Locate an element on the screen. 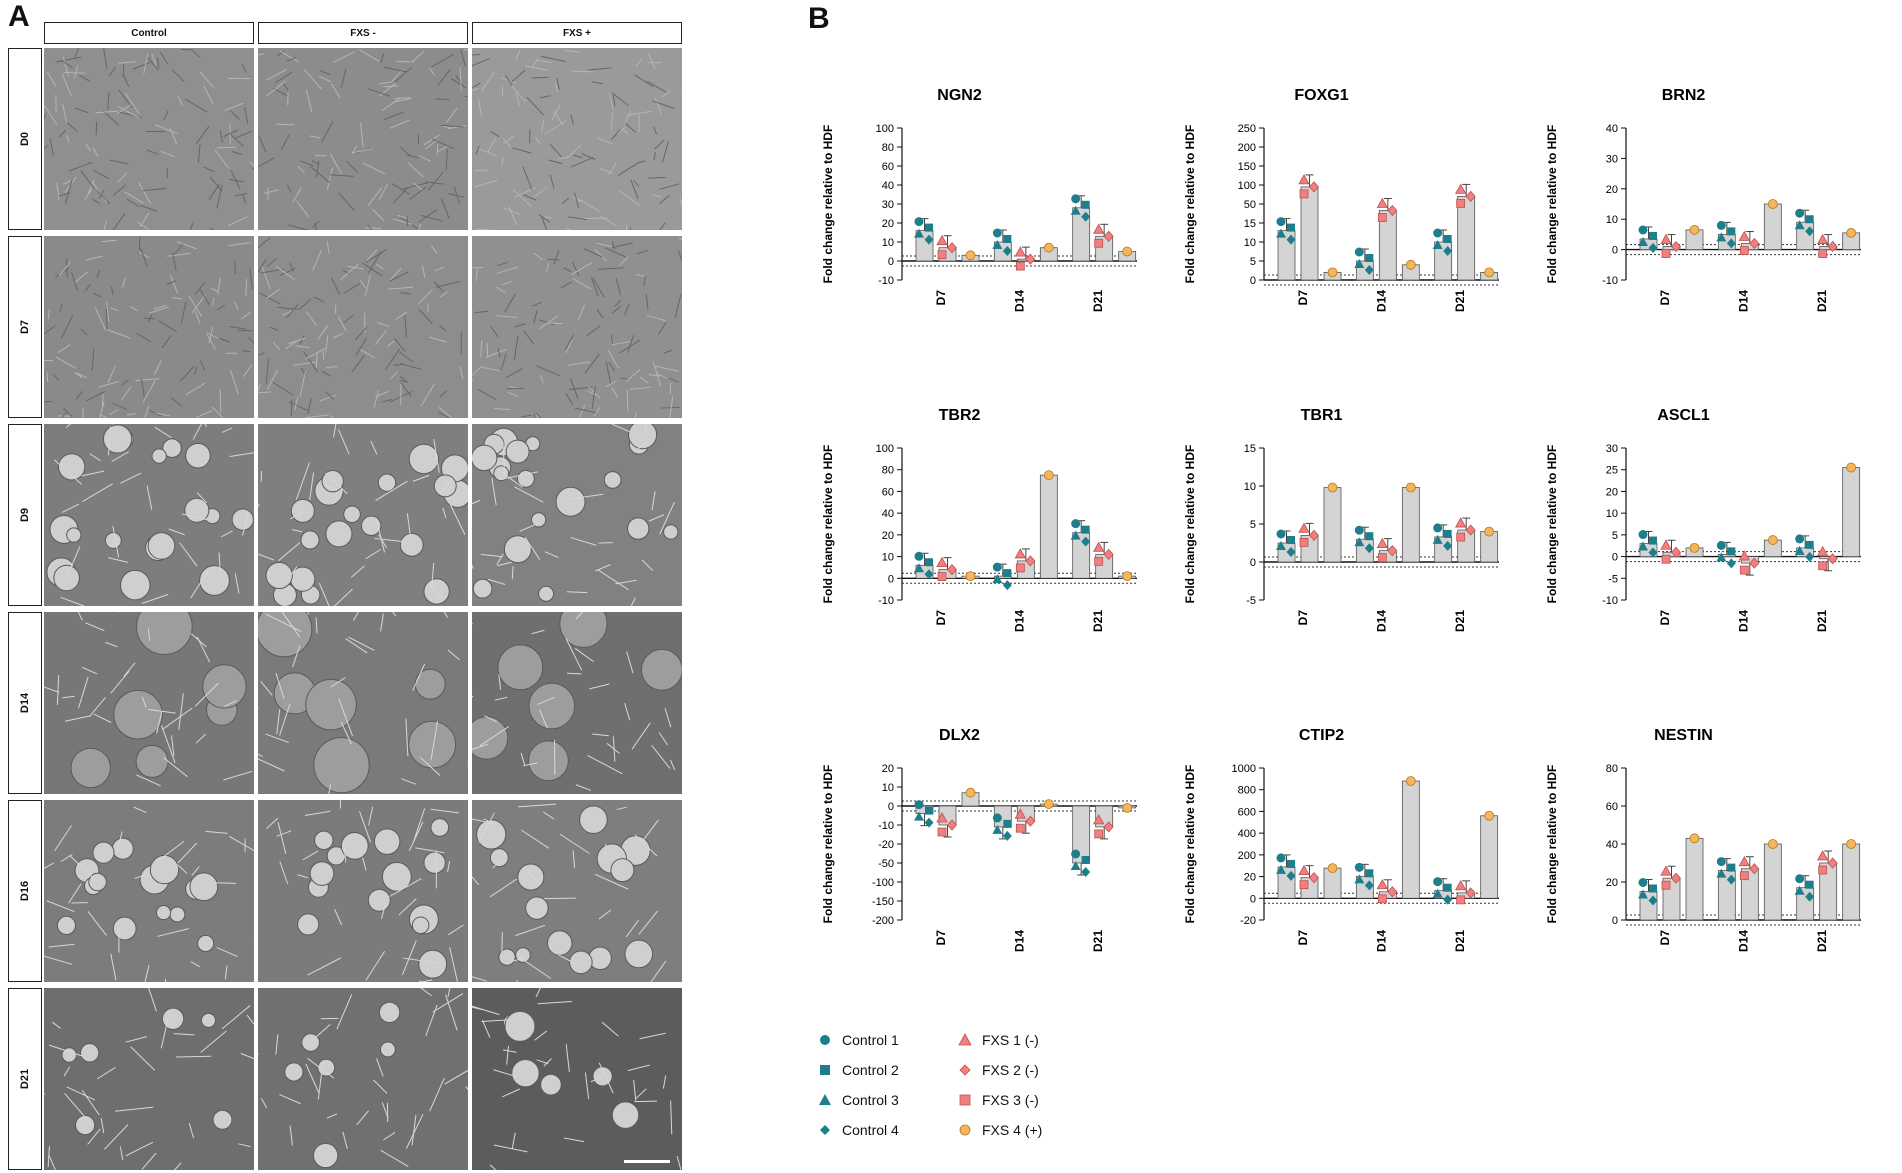  micrograph-d14-control is located at coordinates (149, 703).